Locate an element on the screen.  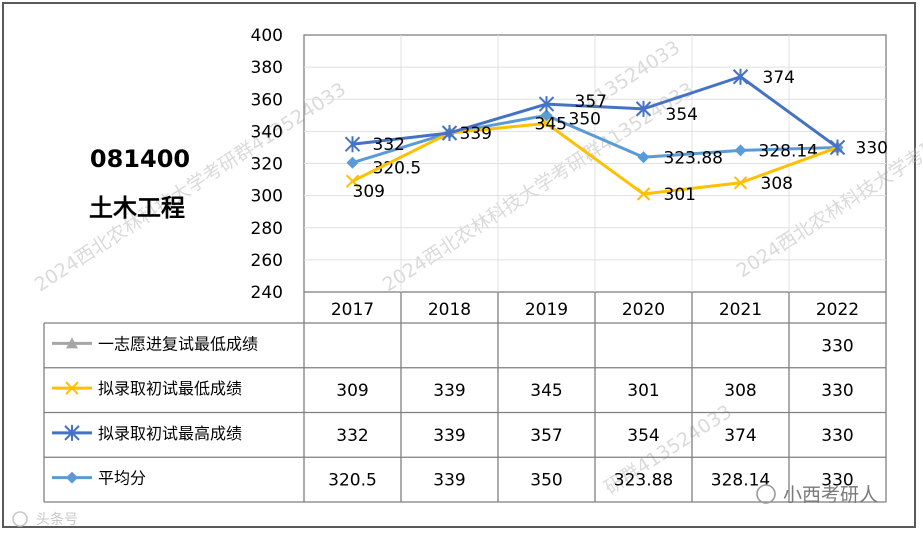
series-3-label-4: 328.14 is located at coordinates (788, 151).